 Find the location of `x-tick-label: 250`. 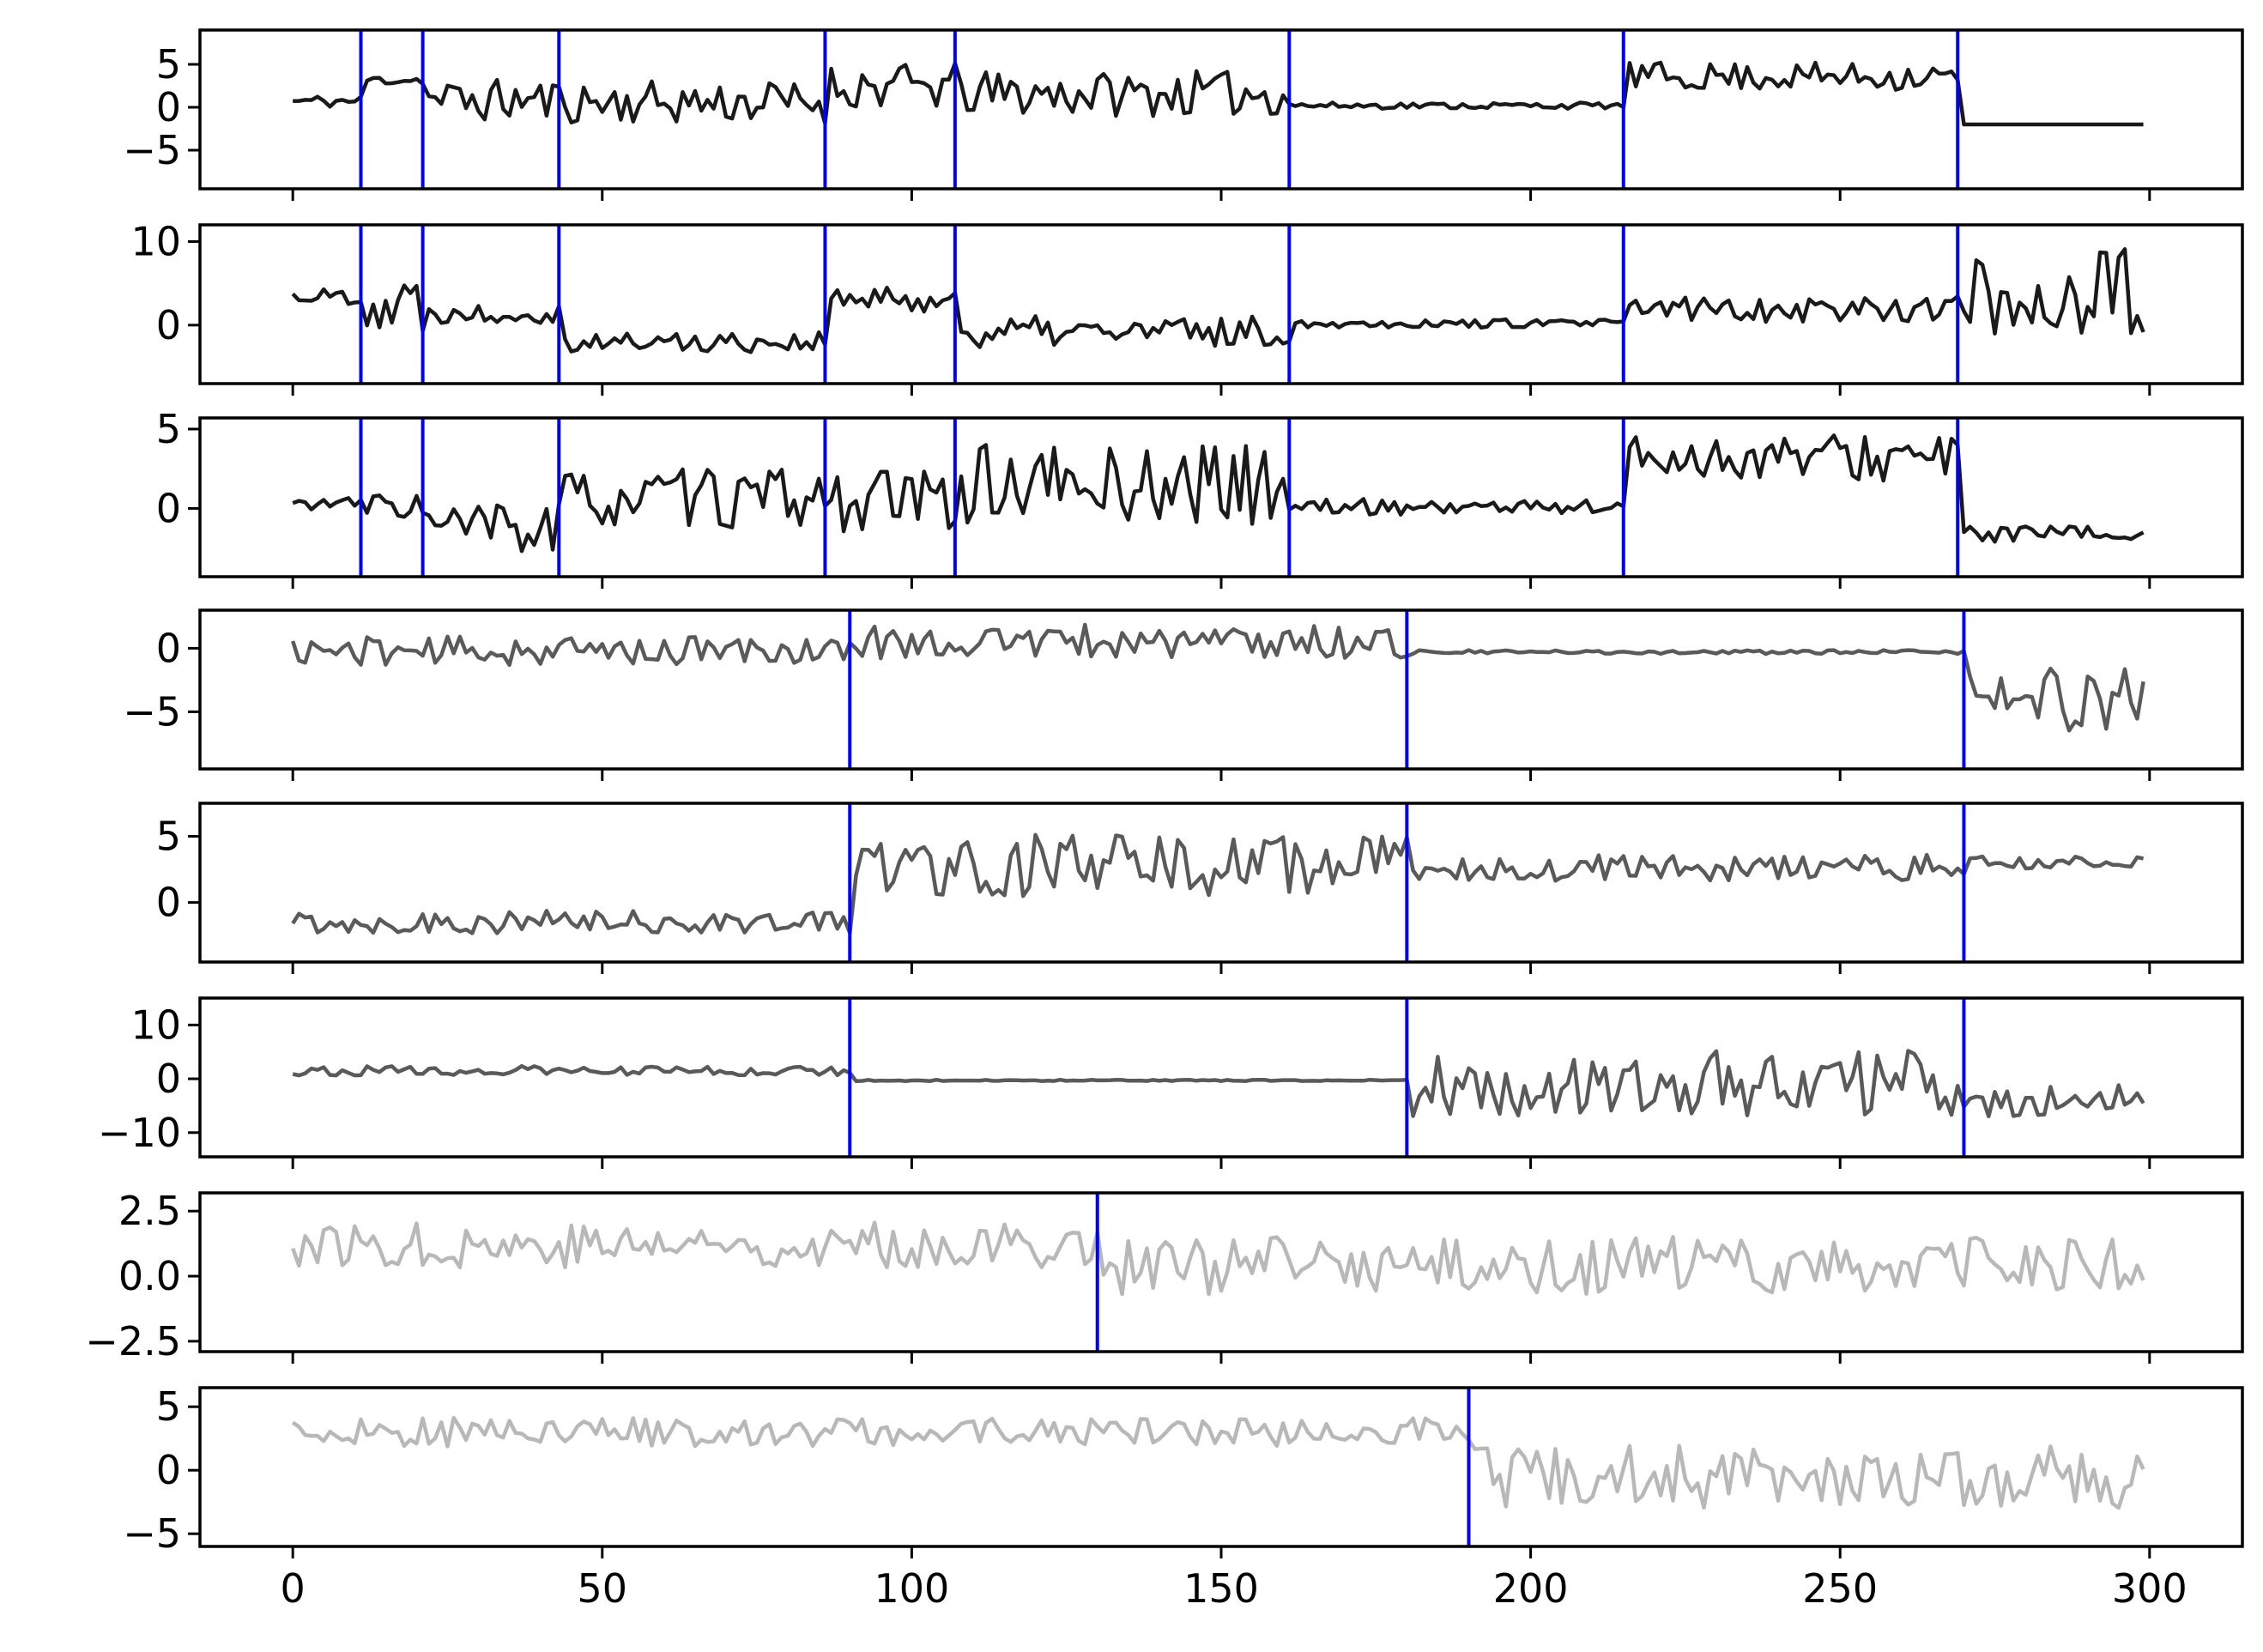

x-tick-label: 250 is located at coordinates (1840, 1588).